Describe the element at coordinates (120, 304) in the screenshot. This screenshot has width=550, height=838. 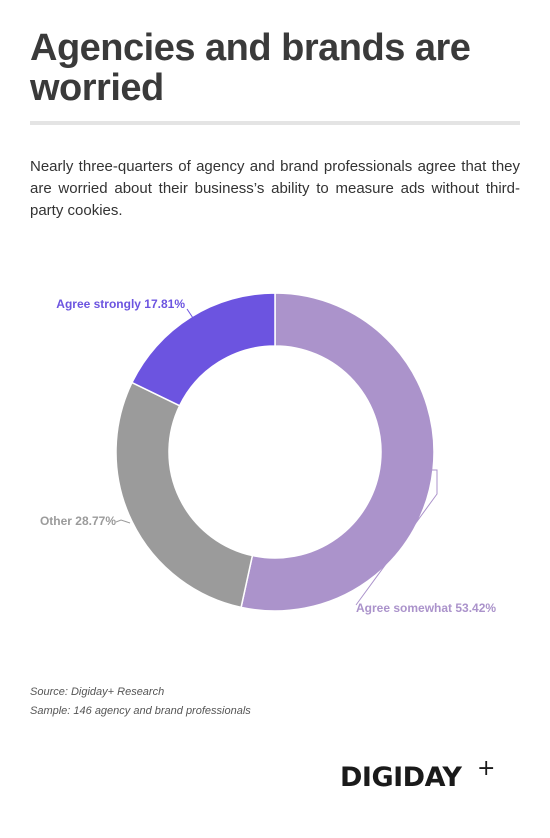
I see `slice-label-2: Agree strongly 17.81%` at that location.